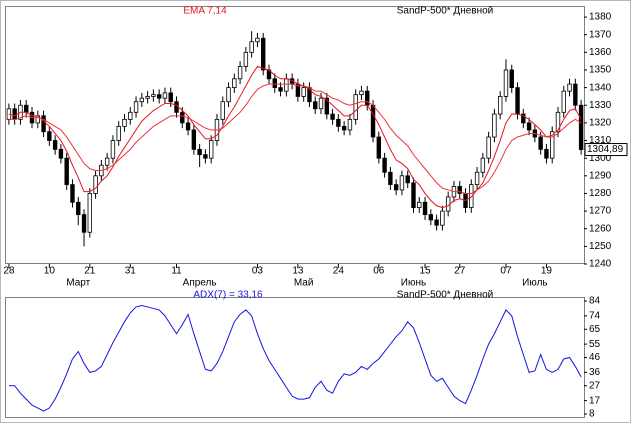 This screenshot has height=428, width=631. What do you see at coordinates (600, 70) in the screenshot?
I see `y-tick-label: 1350` at bounding box center [600, 70].